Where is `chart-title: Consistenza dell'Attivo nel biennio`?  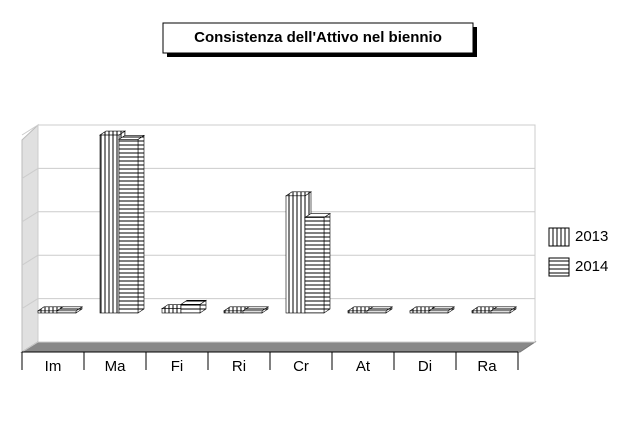 chart-title: Consistenza dell'Attivo nel biennio is located at coordinates (318, 37).